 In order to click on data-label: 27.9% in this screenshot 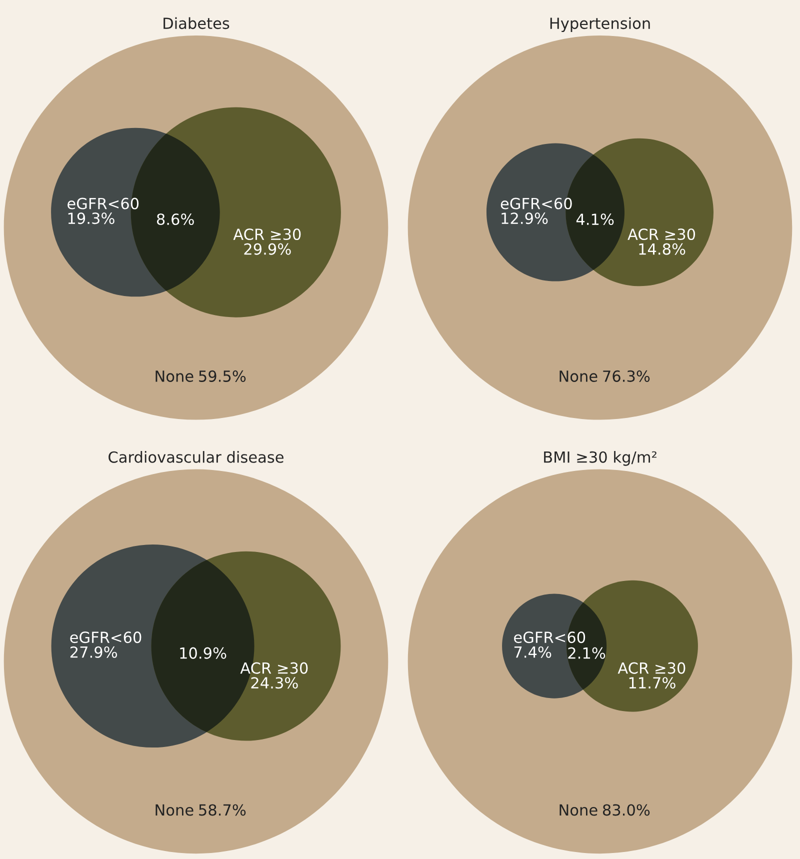, I will do `click(94, 652)`.